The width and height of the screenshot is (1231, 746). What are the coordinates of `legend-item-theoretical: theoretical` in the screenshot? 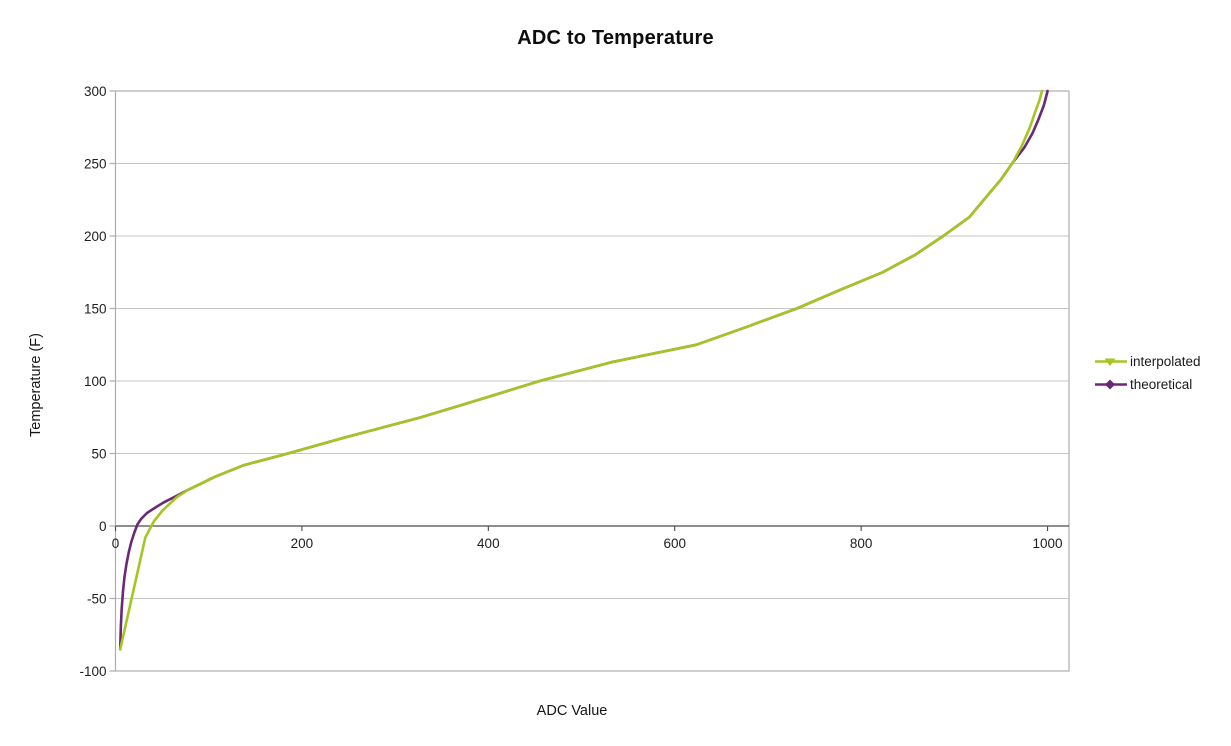 It's located at (1147, 384).